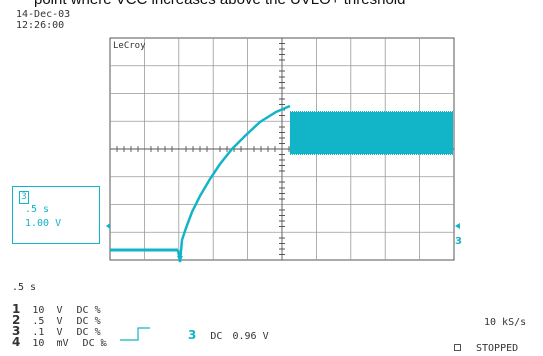  What do you see at coordinates (40, 25) in the screenshot?
I see `capture-time: 12:26:00` at bounding box center [40, 25].